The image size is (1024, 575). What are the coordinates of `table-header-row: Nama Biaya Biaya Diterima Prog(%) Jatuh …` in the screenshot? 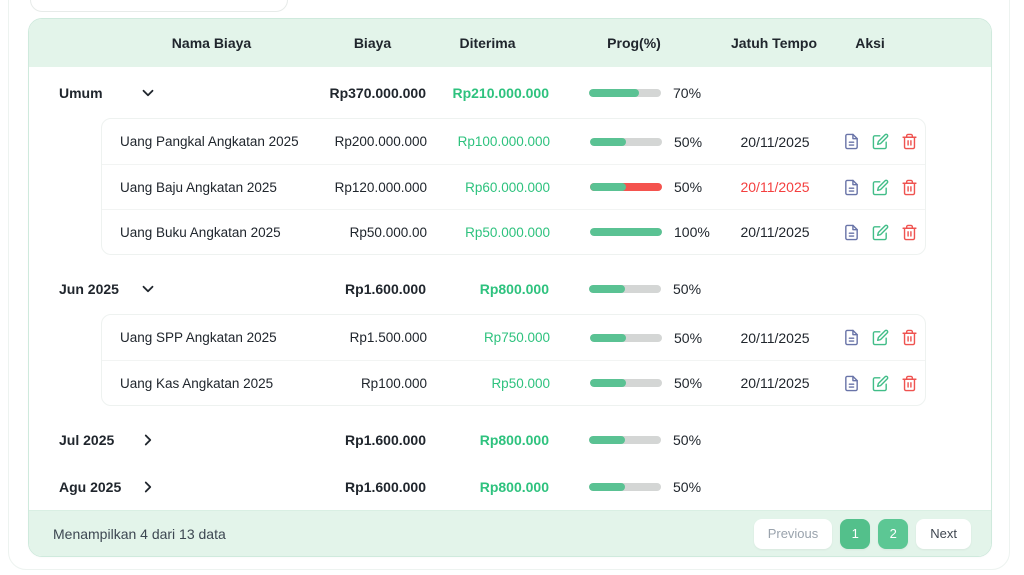 It's located at (510, 43).